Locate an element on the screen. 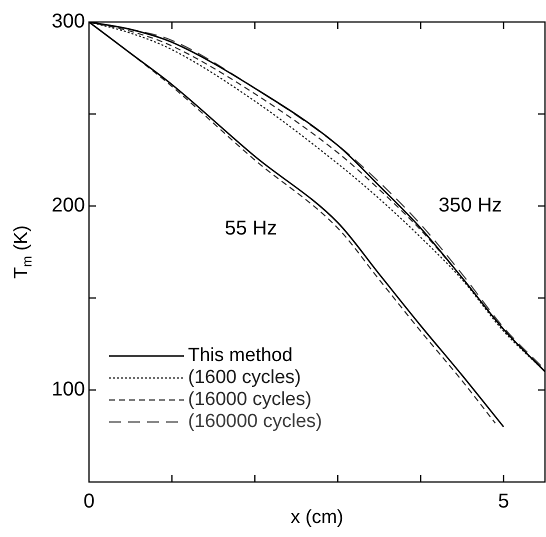  y-tick-label: 100 is located at coordinates (68, 389).